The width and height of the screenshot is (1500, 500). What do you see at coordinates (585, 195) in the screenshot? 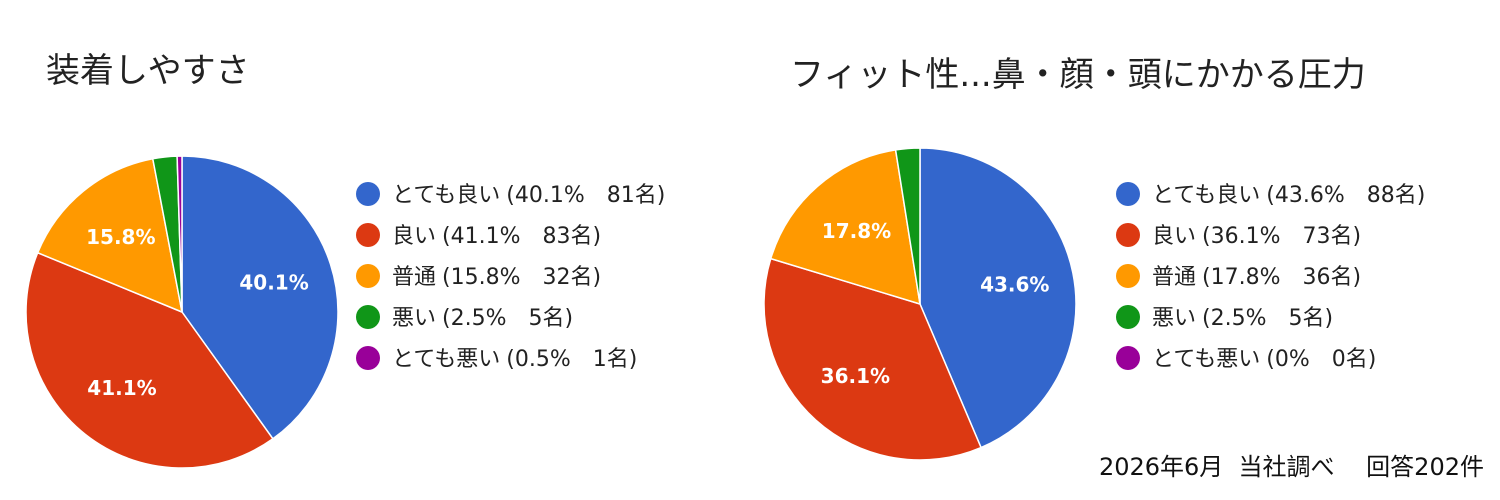
I see `legend-value: (40.1% 81名)` at bounding box center [585, 195].